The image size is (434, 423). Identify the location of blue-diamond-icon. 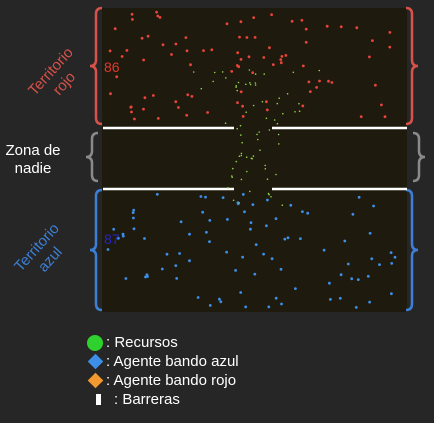
(95, 362).